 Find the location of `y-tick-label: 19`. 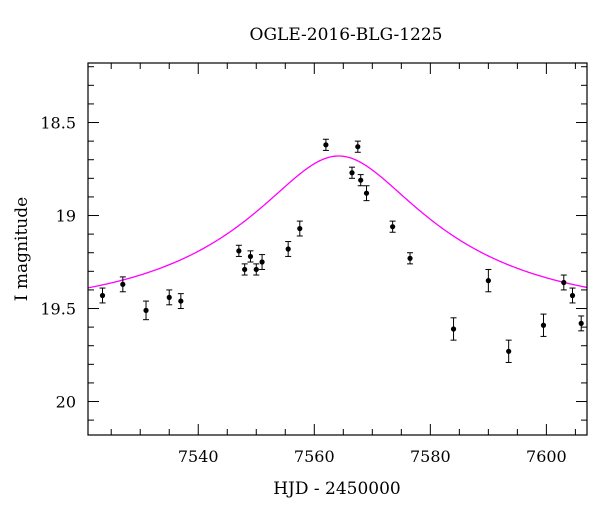

y-tick-label: 19 is located at coordinates (66, 216).